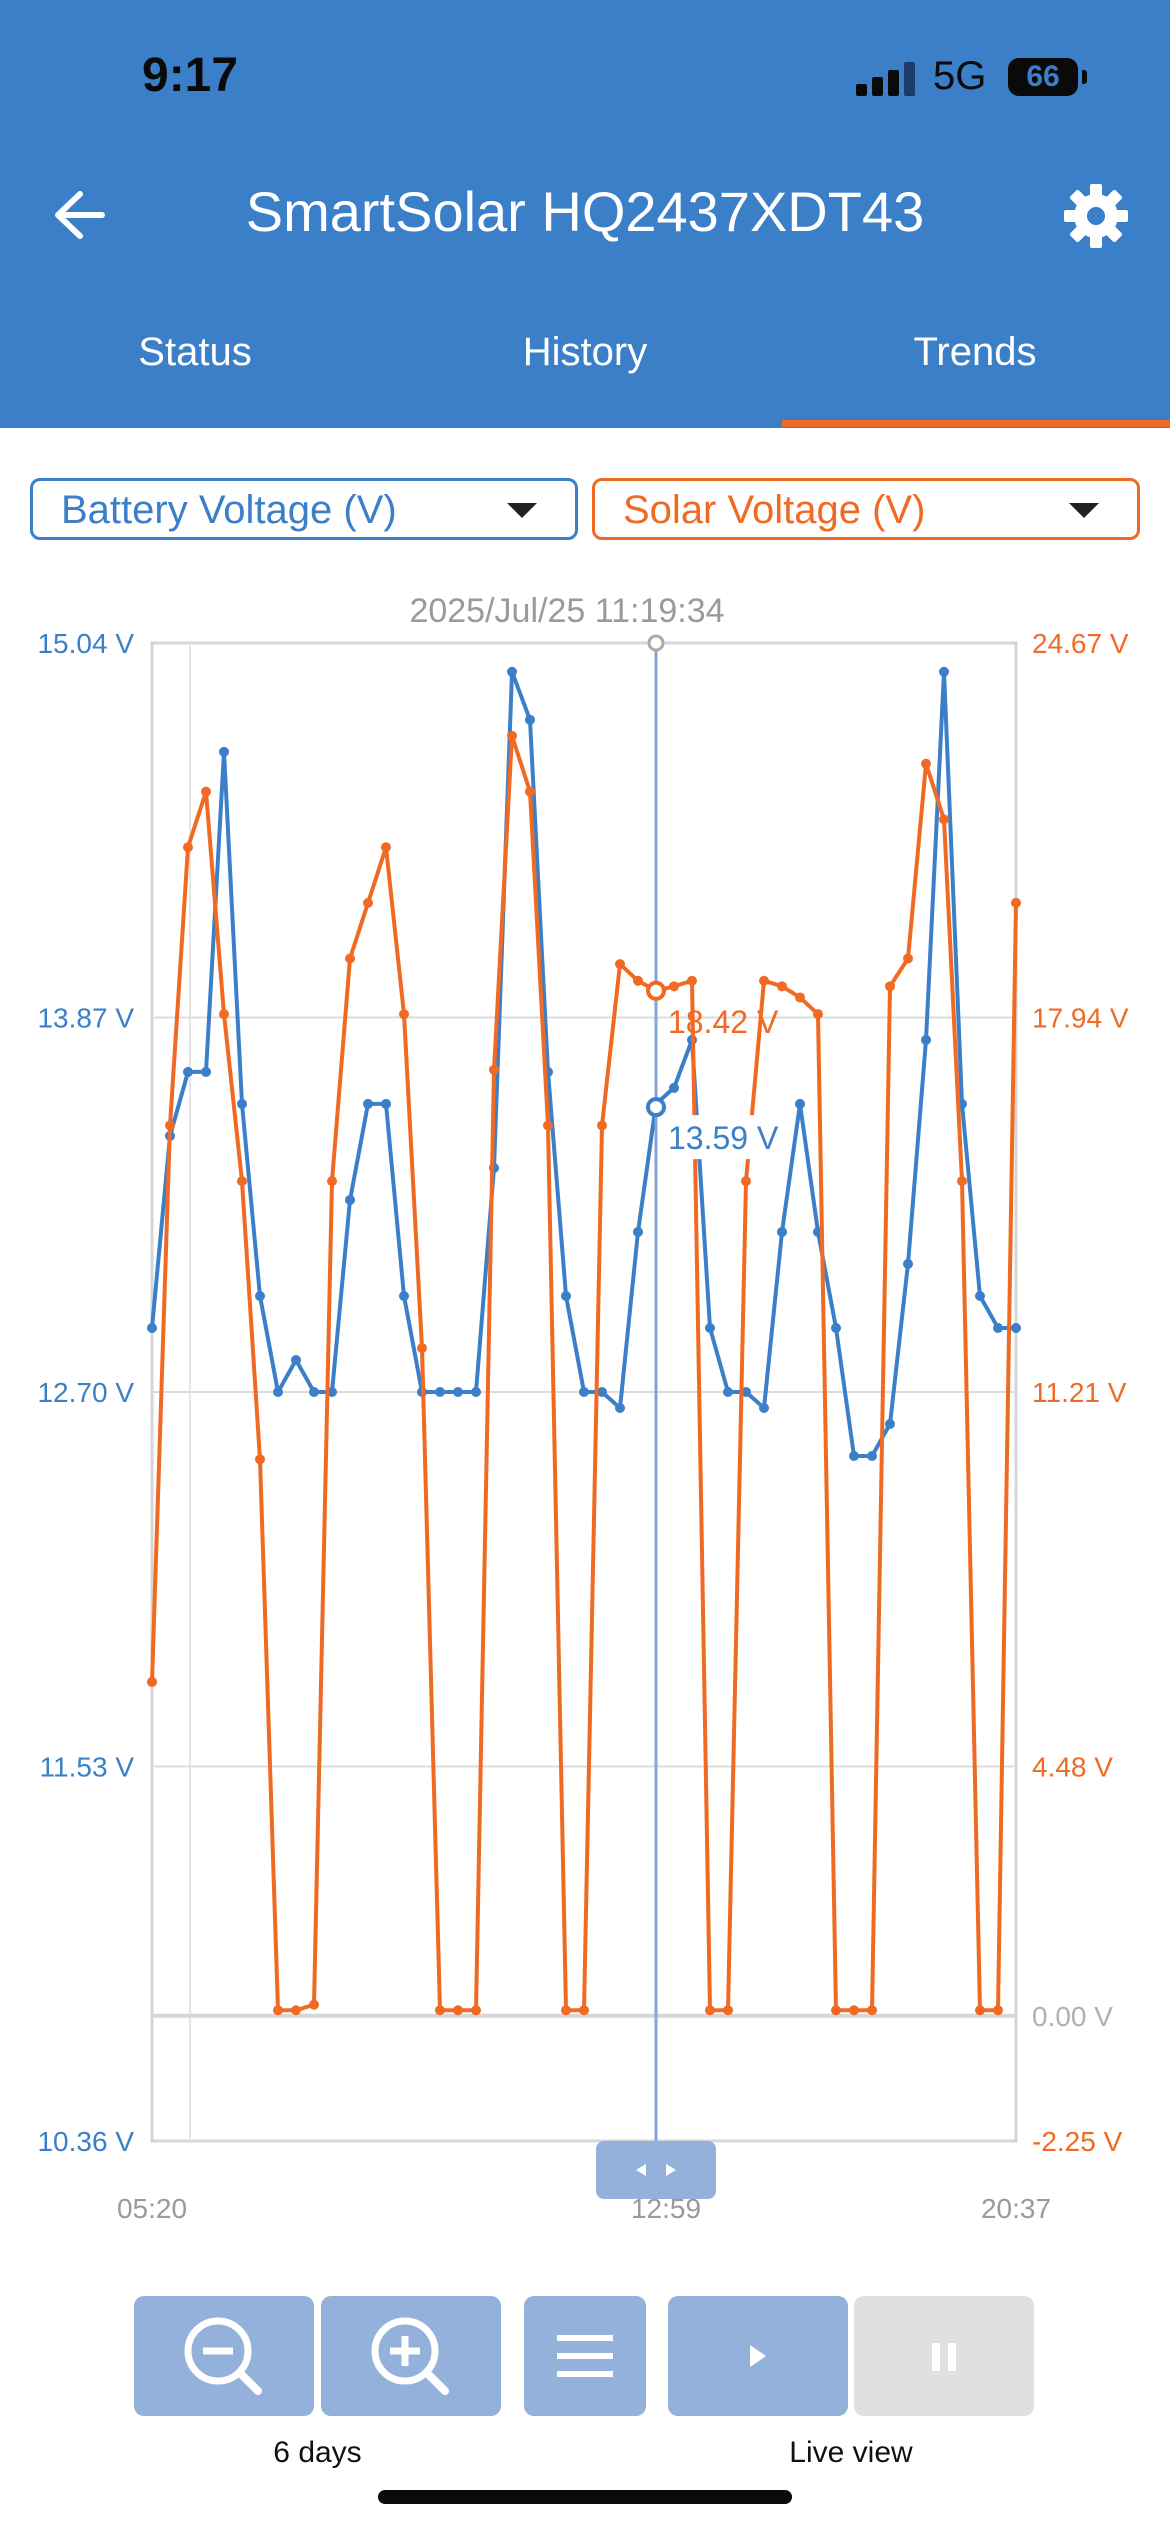  Describe the element at coordinates (152, 2208) in the screenshot. I see `x-axis-tick-label: 05:20` at that location.